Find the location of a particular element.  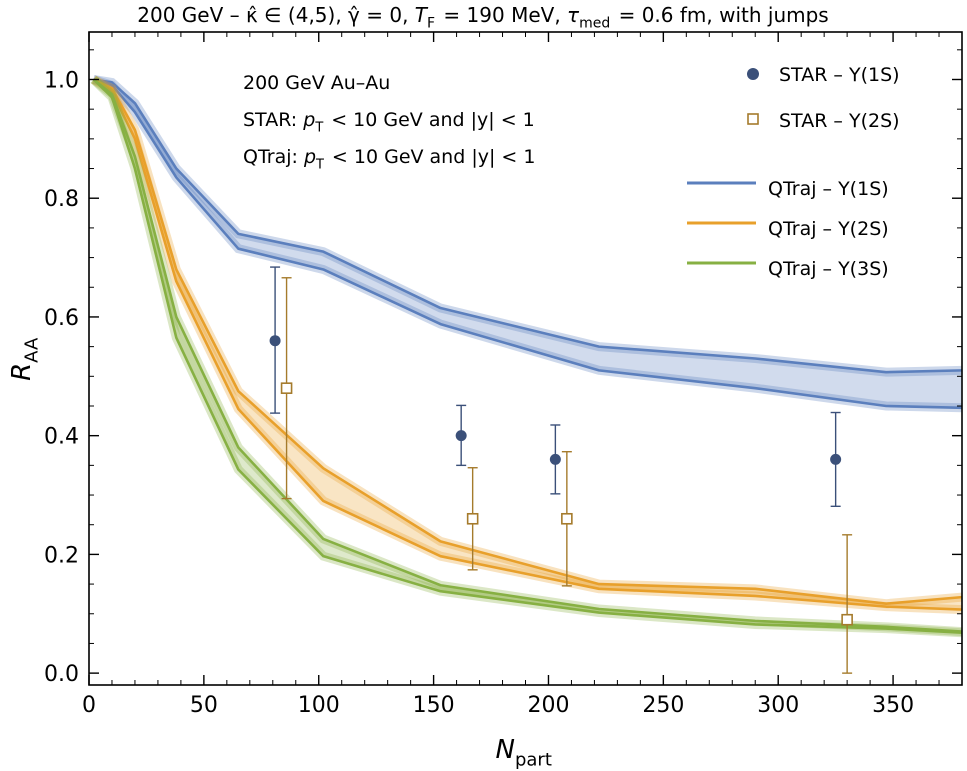

legend-label-4: QTraj – Y(3S) is located at coordinates (828, 269).